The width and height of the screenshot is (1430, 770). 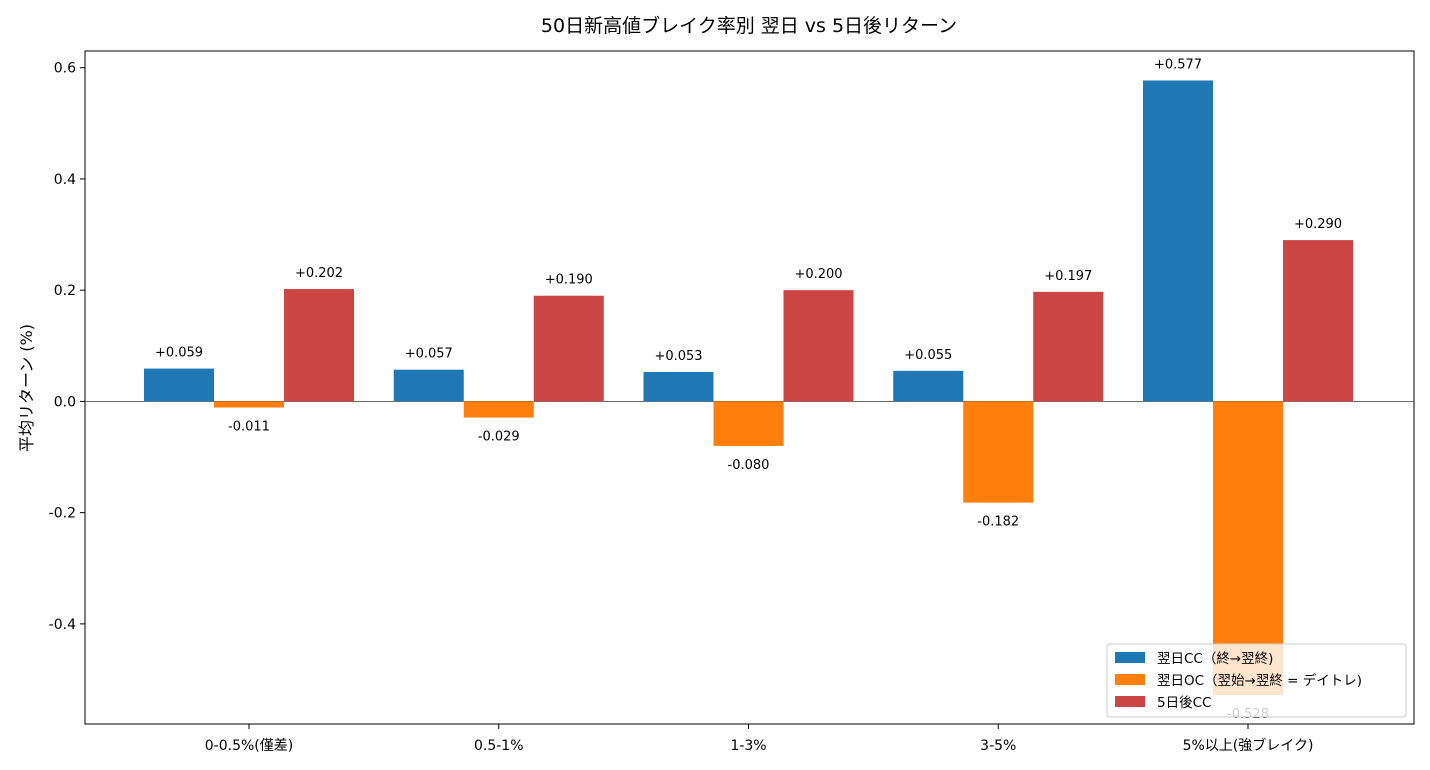 I want to click on bar-value-label: +0.057, so click(x=429, y=354).